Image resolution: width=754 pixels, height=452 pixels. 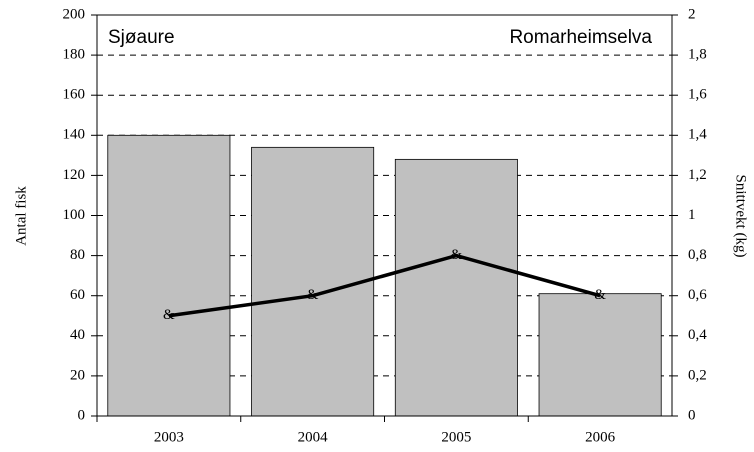 What do you see at coordinates (74, 55) in the screenshot?
I see `y-tick-label: 180` at bounding box center [74, 55].